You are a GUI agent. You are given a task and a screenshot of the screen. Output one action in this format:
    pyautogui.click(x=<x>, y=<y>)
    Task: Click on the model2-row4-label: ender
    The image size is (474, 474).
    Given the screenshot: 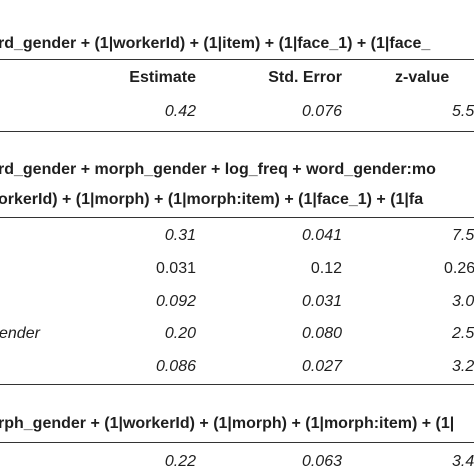 What is the action you would take?
    pyautogui.click(x=20, y=333)
    